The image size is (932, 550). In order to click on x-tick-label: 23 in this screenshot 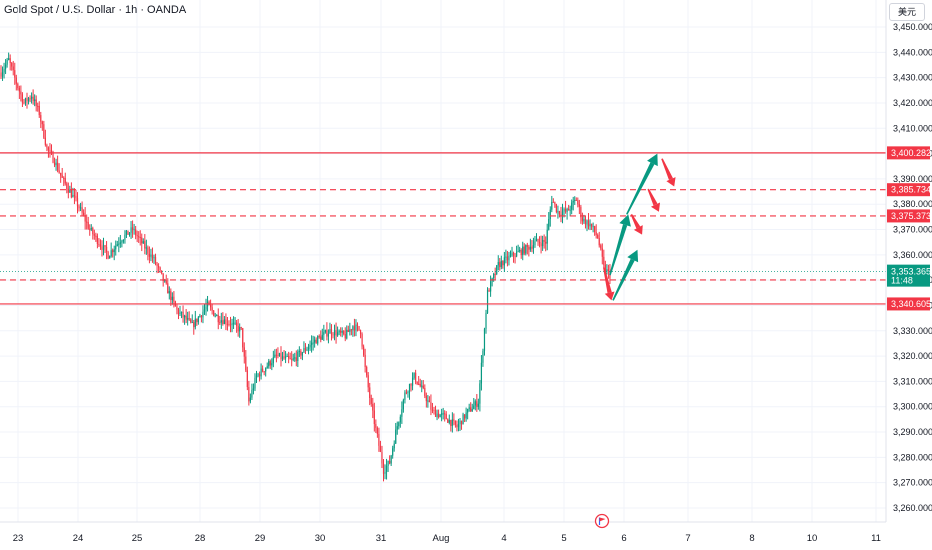, I will do `click(18, 538)`.